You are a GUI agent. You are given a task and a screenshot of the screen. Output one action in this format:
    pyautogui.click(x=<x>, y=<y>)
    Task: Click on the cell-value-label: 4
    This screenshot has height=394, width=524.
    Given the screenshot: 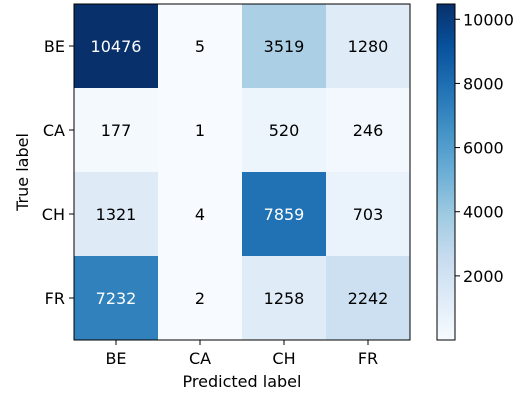 What is the action you would take?
    pyautogui.click(x=200, y=214)
    